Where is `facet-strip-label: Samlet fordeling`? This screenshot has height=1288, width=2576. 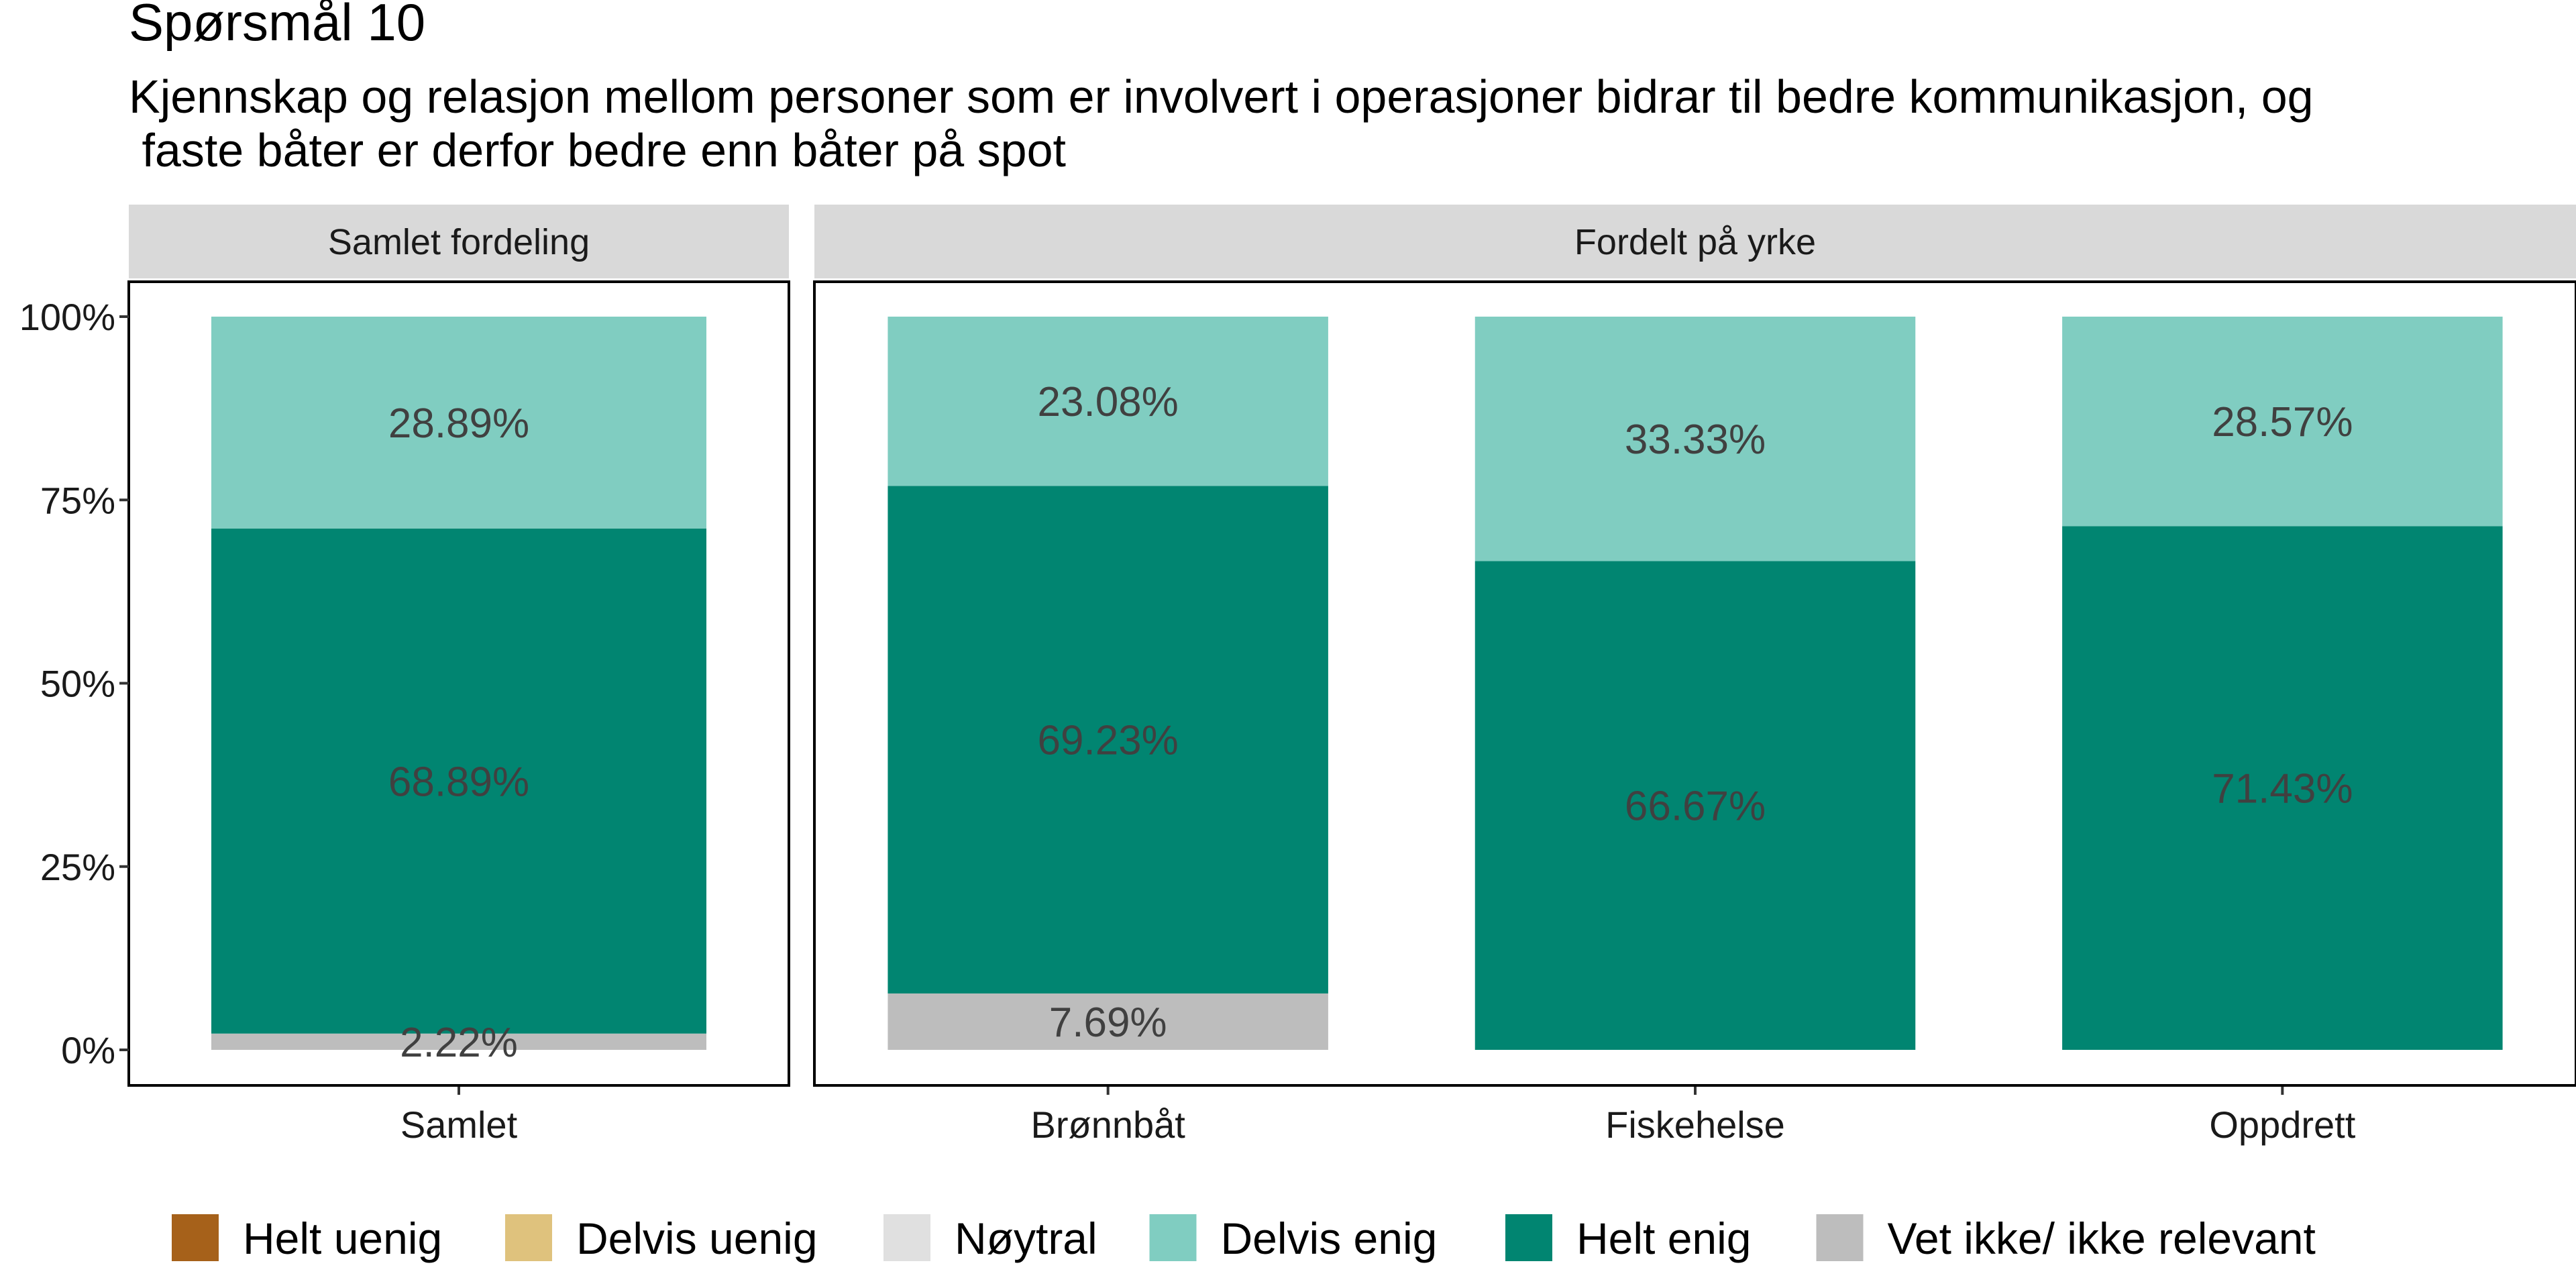
facet-strip-label: Samlet fordeling is located at coordinates (459, 242).